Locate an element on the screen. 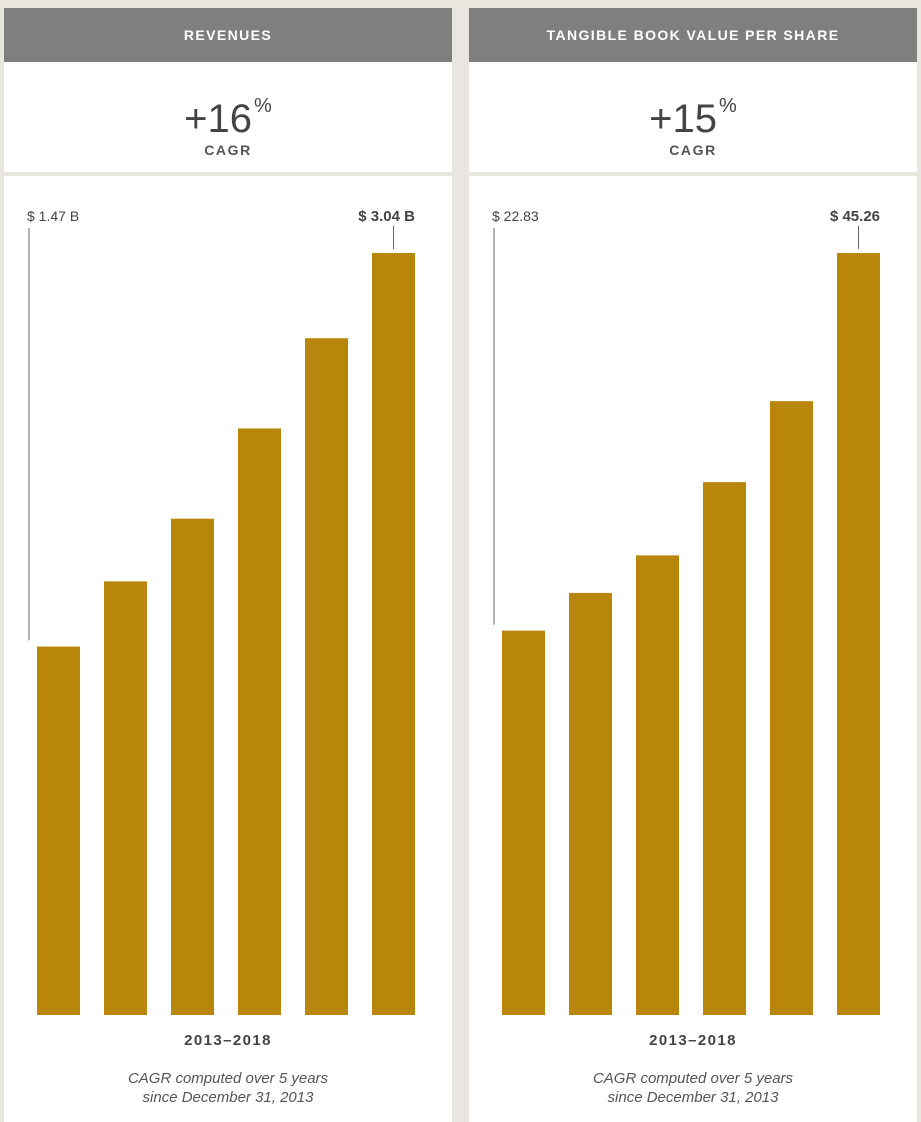  cagr-box: +16% CAGR is located at coordinates (228, 117).